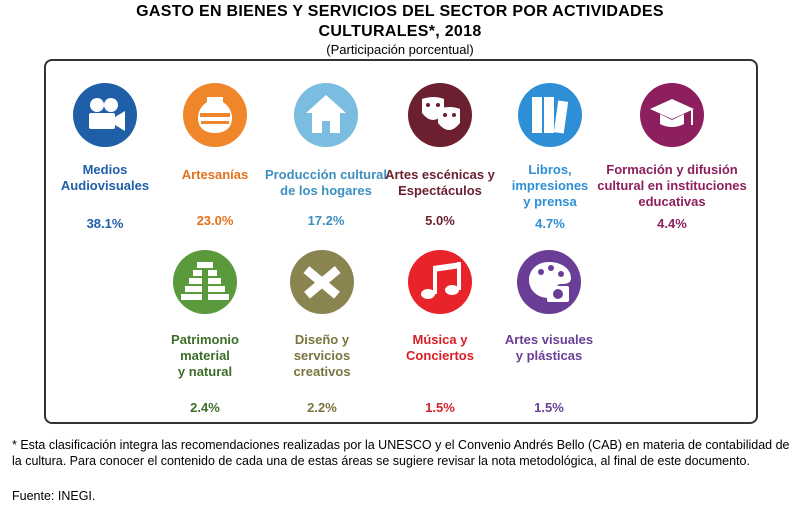 The width and height of the screenshot is (800, 516). Describe the element at coordinates (215, 115) in the screenshot. I see `vase-icon` at that location.